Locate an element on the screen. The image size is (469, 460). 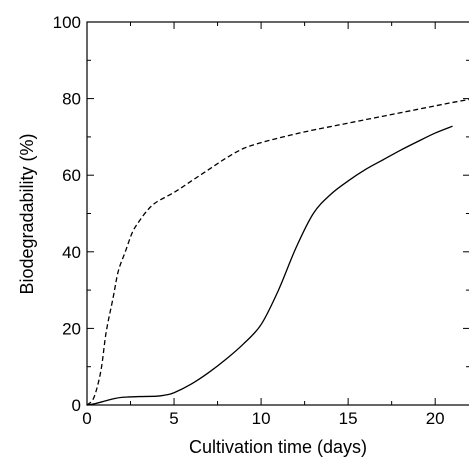
y-tick-label: 20 is located at coordinates (71, 328).